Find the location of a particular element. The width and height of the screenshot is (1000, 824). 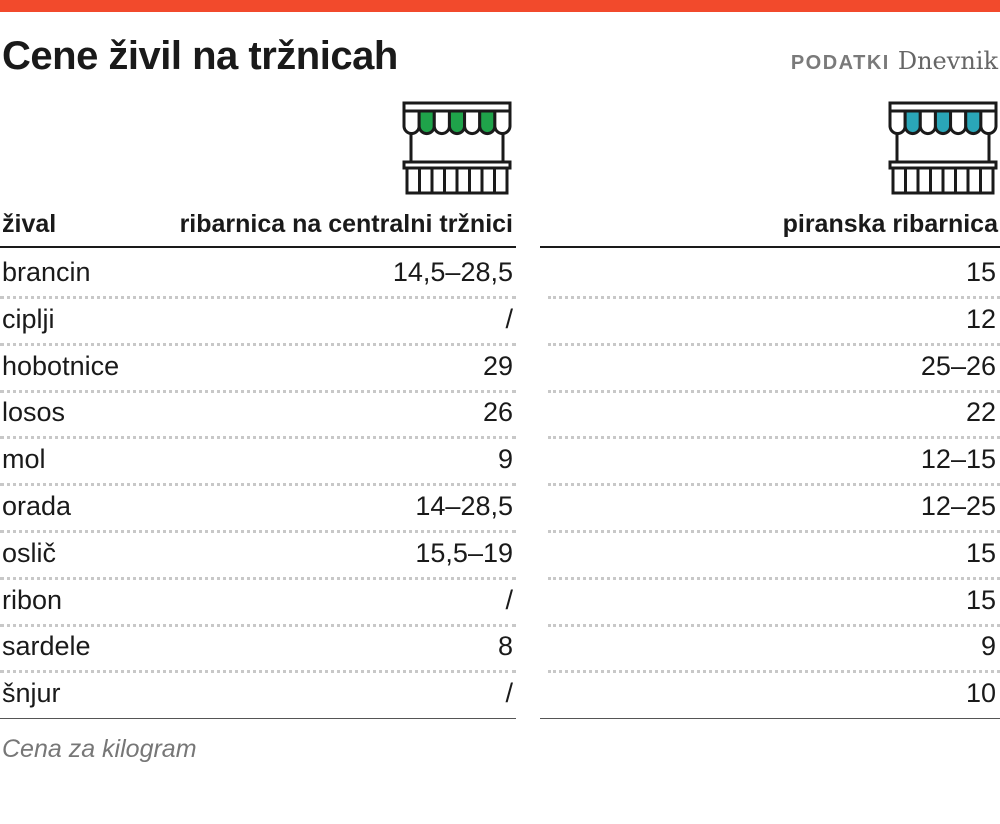

row-value-piran-fishmarket: 12–15 is located at coordinates (958, 459).